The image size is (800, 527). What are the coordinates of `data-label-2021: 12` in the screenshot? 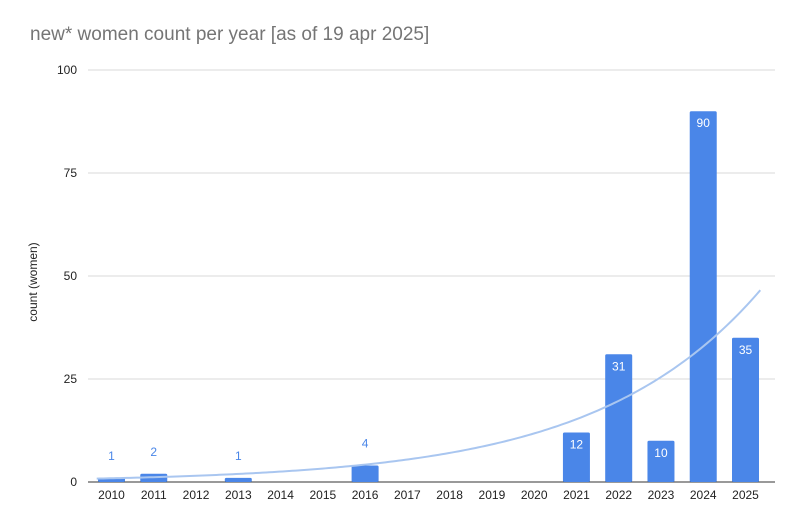 It's located at (577, 445).